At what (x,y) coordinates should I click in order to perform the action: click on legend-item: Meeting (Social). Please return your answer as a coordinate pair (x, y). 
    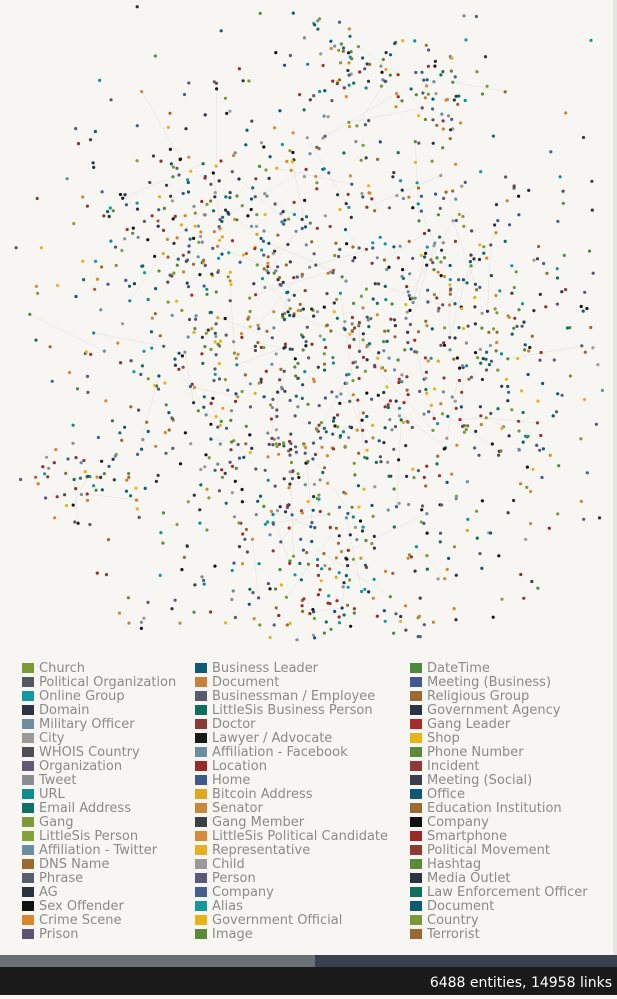
    Looking at the image, I should click on (471, 781).